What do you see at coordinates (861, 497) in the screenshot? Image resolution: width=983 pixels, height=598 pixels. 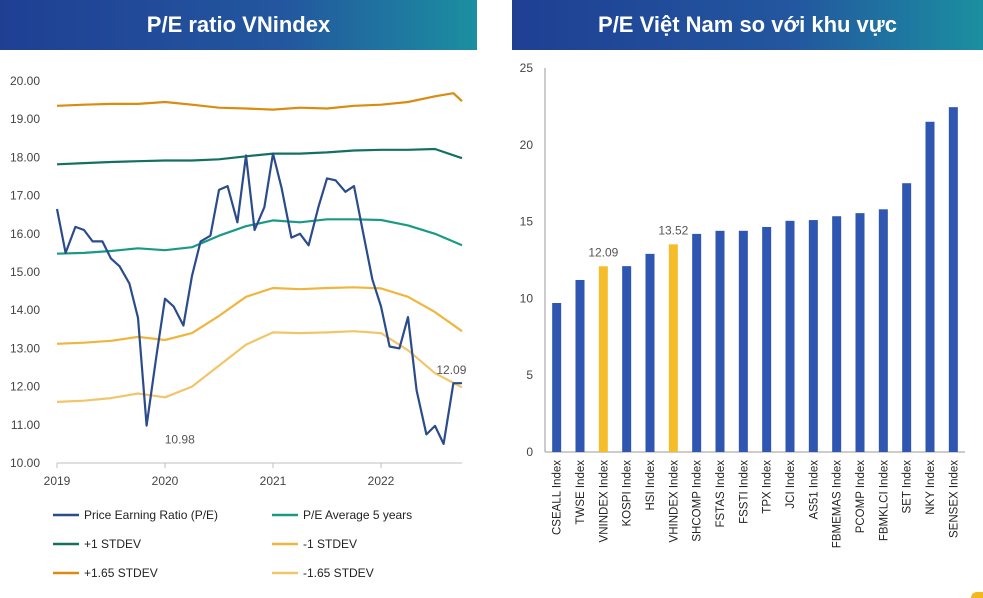 I see `category-label-pcomp-index: PCOMP Index` at bounding box center [861, 497].